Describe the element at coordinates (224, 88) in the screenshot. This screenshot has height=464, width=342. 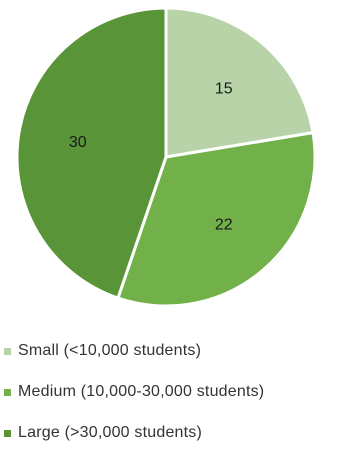
I see `data-label-small: 15` at that location.